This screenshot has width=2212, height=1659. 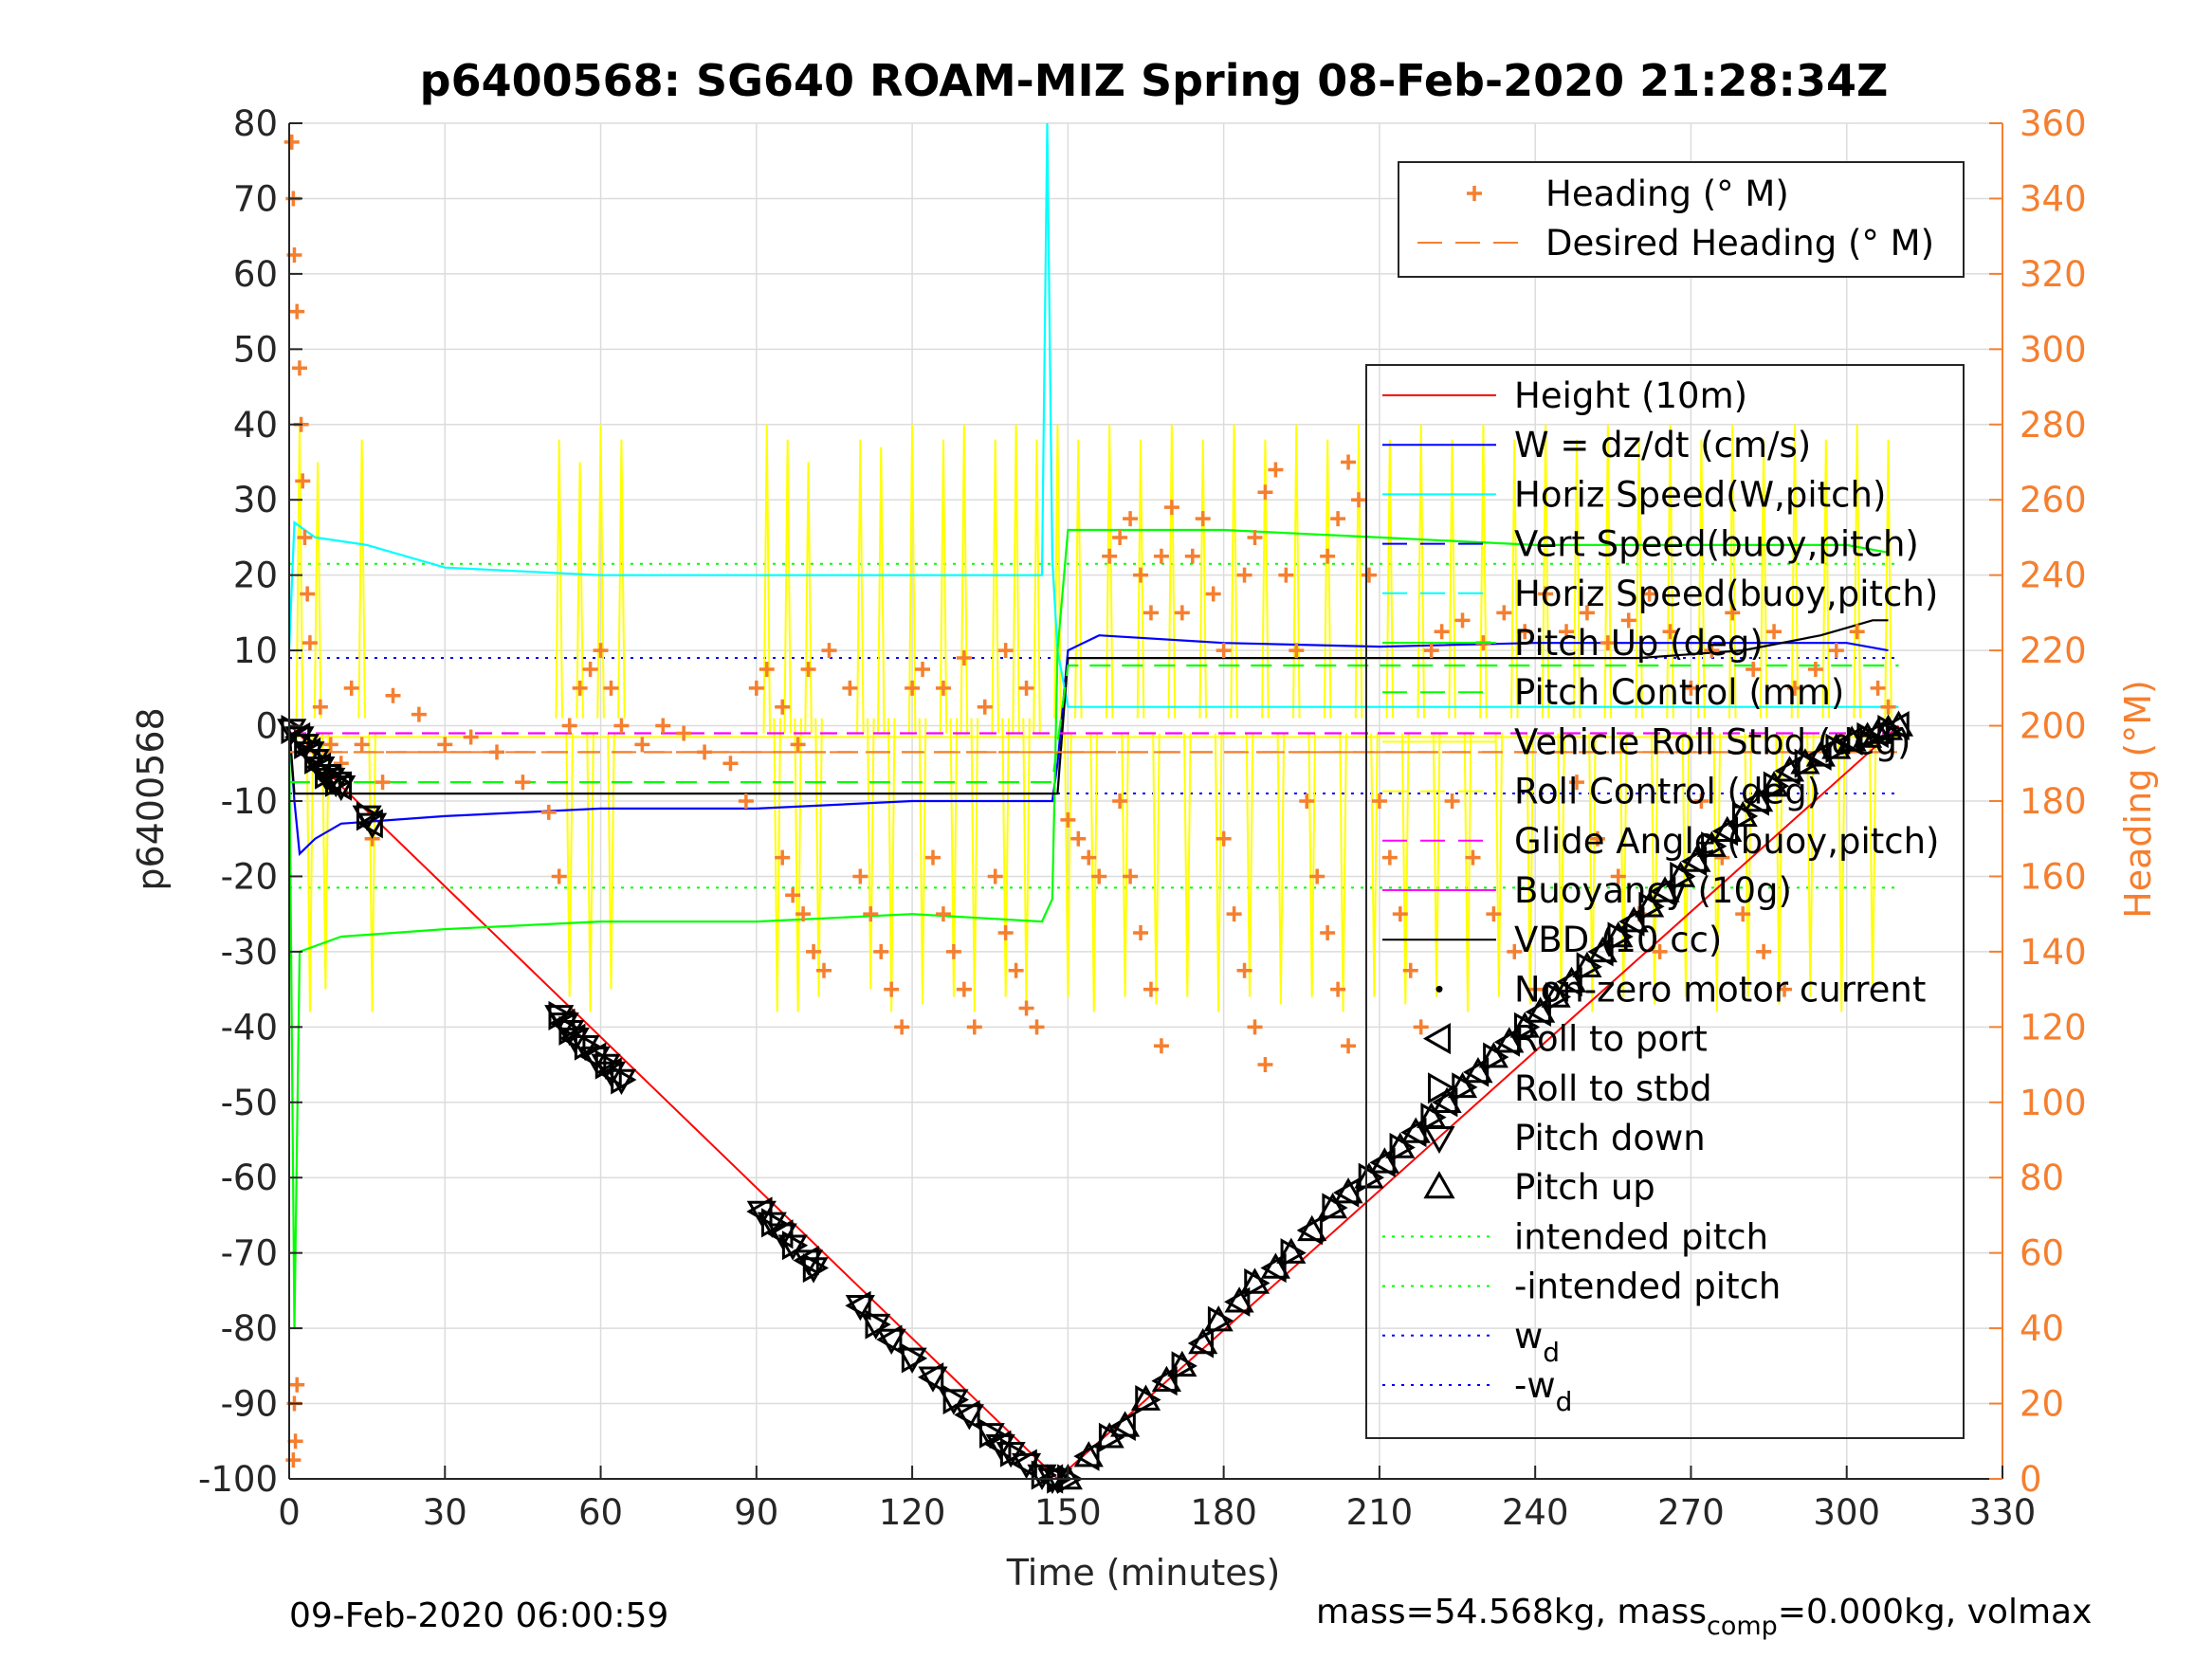 What do you see at coordinates (756, 1512) in the screenshot?
I see `x-tick-label: 90` at bounding box center [756, 1512].